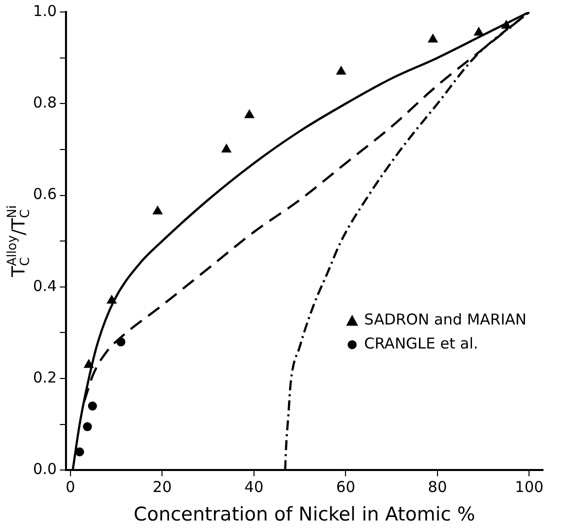 The image size is (563, 531). Describe the element at coordinates (346, 487) in the screenshot. I see `x-tick-label: 60` at that location.